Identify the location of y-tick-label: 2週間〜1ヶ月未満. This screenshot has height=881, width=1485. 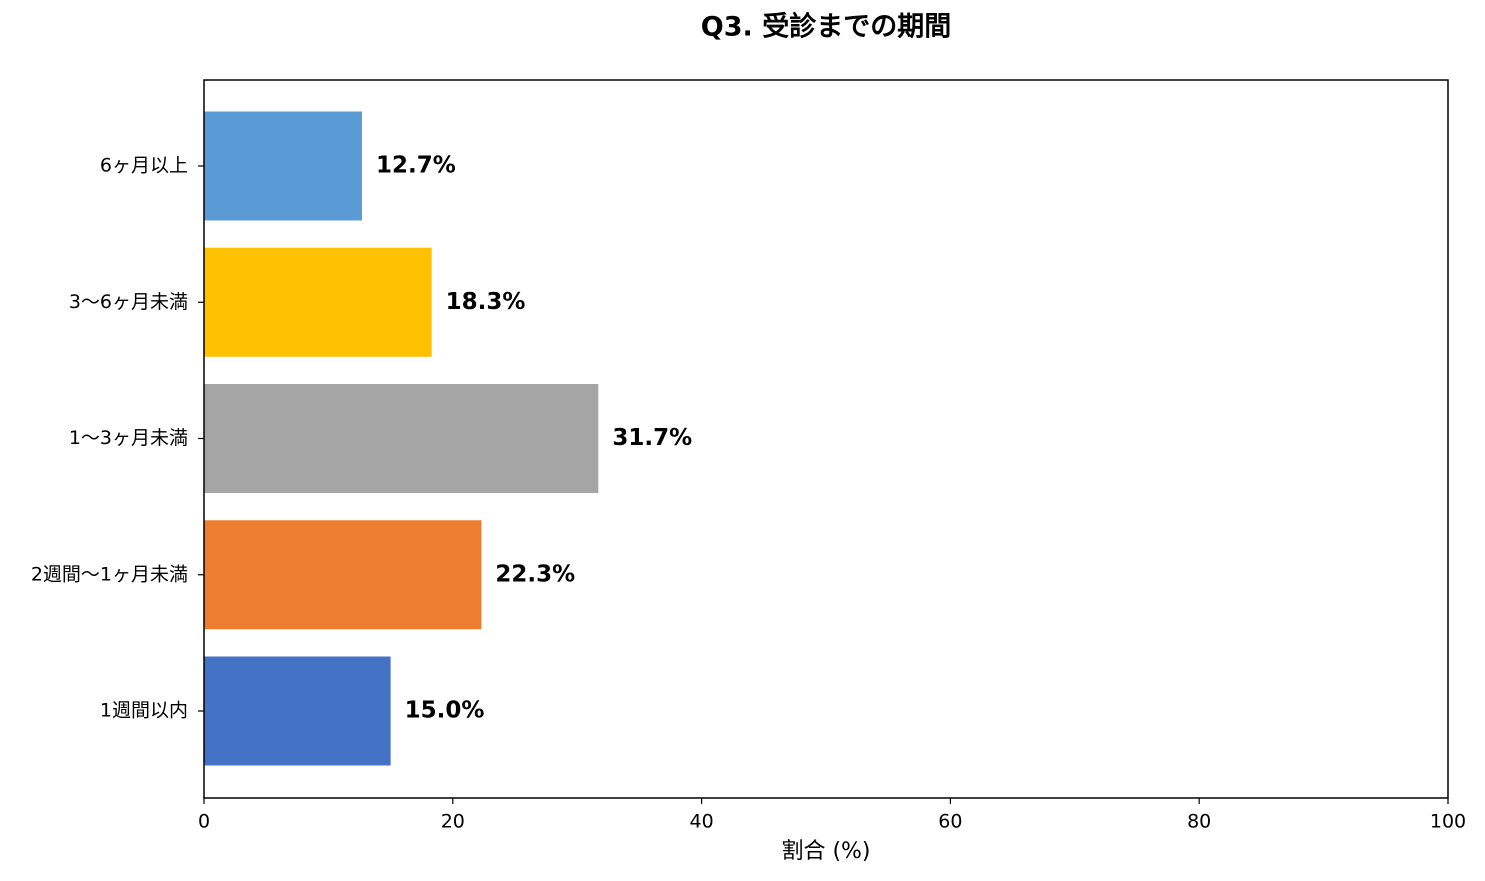
(109, 574).